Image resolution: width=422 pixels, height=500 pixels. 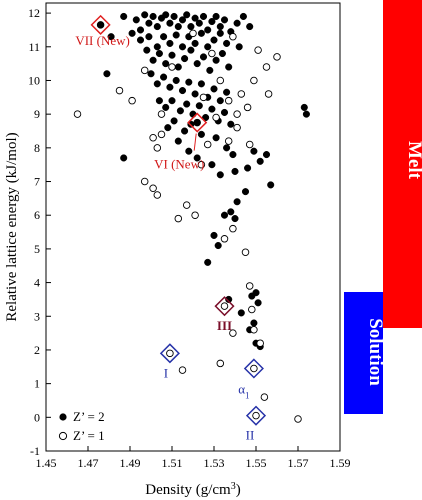 I want to click on y-tick-label: 8, so click(x=37, y=148).